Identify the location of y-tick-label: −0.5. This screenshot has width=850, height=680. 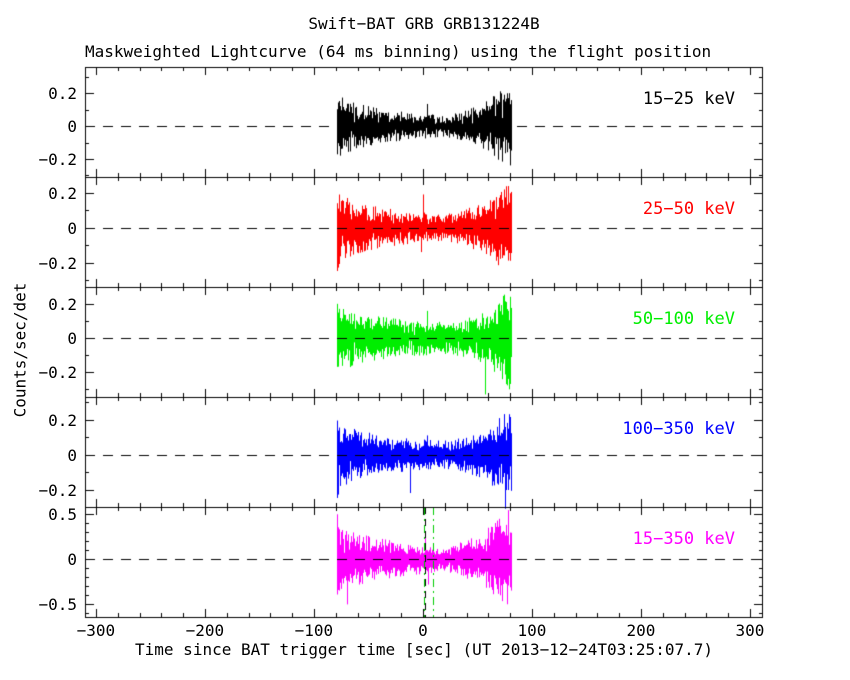
(57, 605).